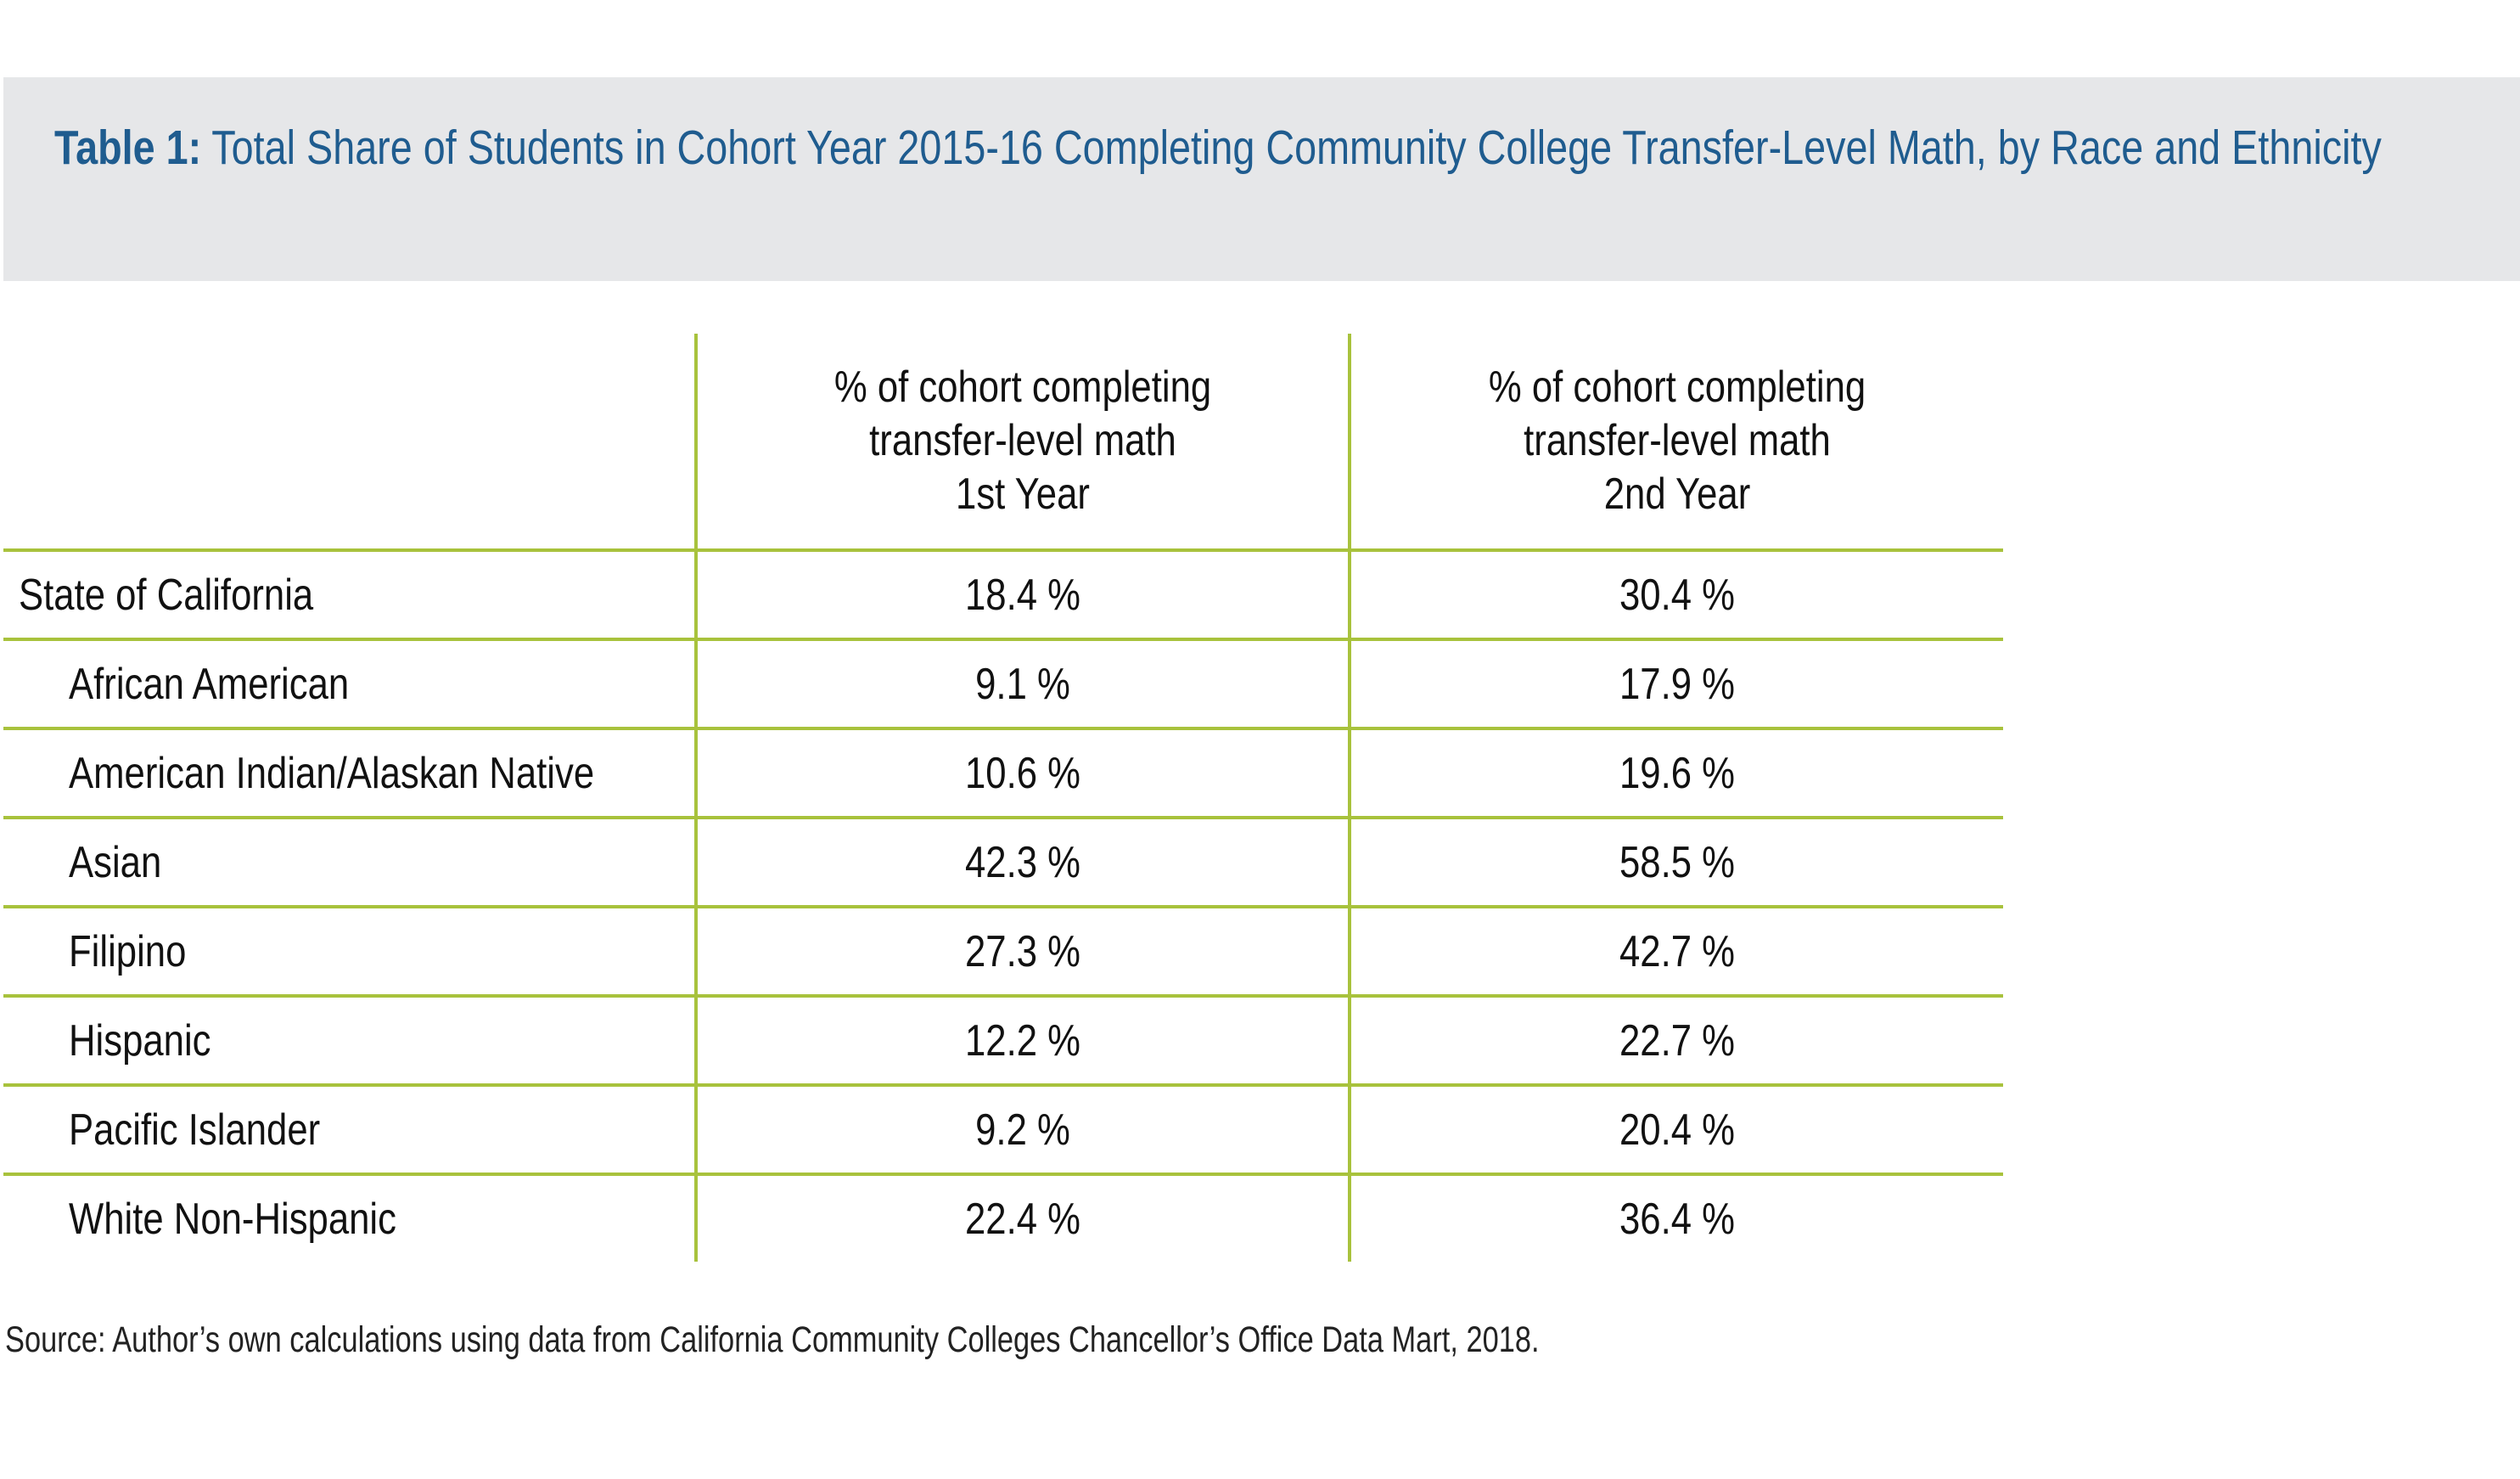 This screenshot has height=1479, width=2520. I want to click on value-2nd-year: 20.4 %, so click(1677, 1130).